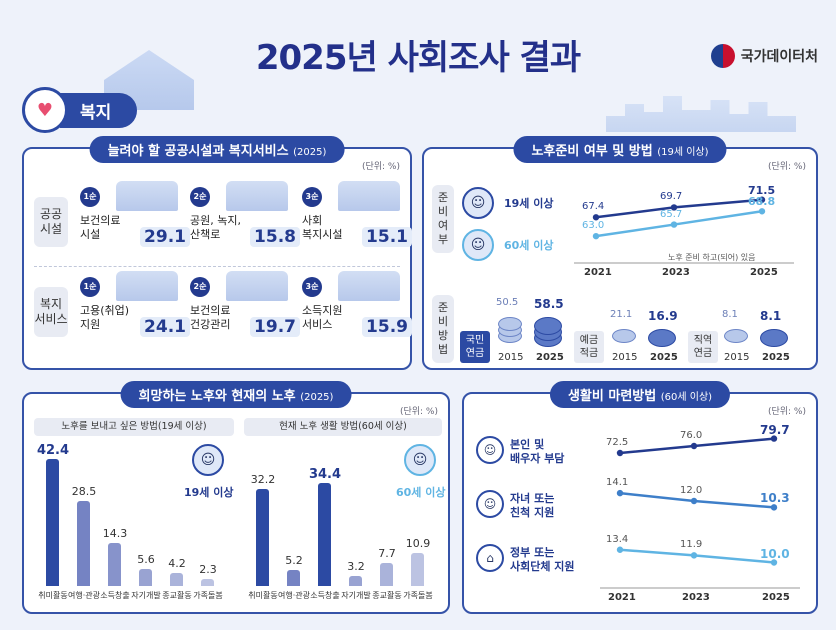 The width and height of the screenshot is (836, 630). I want to click on facility-label-line: 건강관리, so click(210, 324).